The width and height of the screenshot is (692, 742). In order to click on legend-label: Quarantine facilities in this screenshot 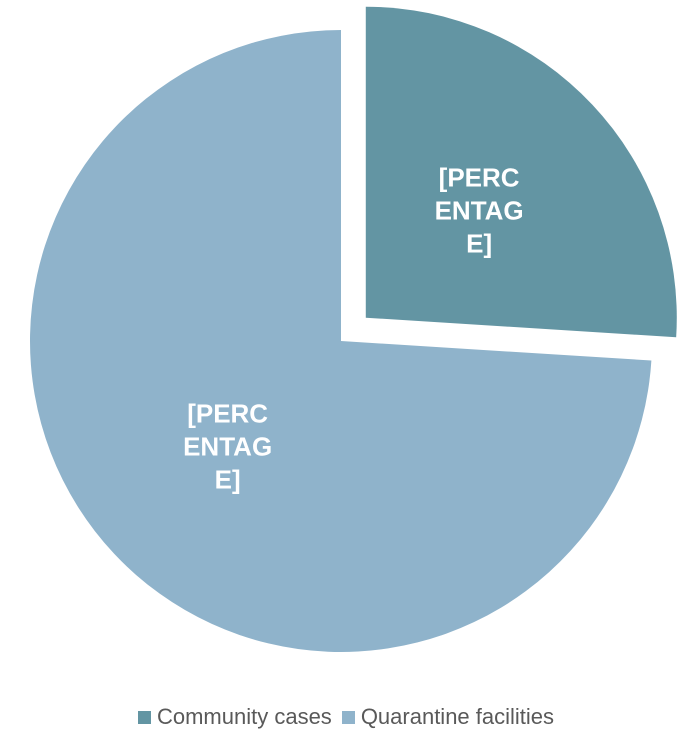, I will do `click(457, 716)`.